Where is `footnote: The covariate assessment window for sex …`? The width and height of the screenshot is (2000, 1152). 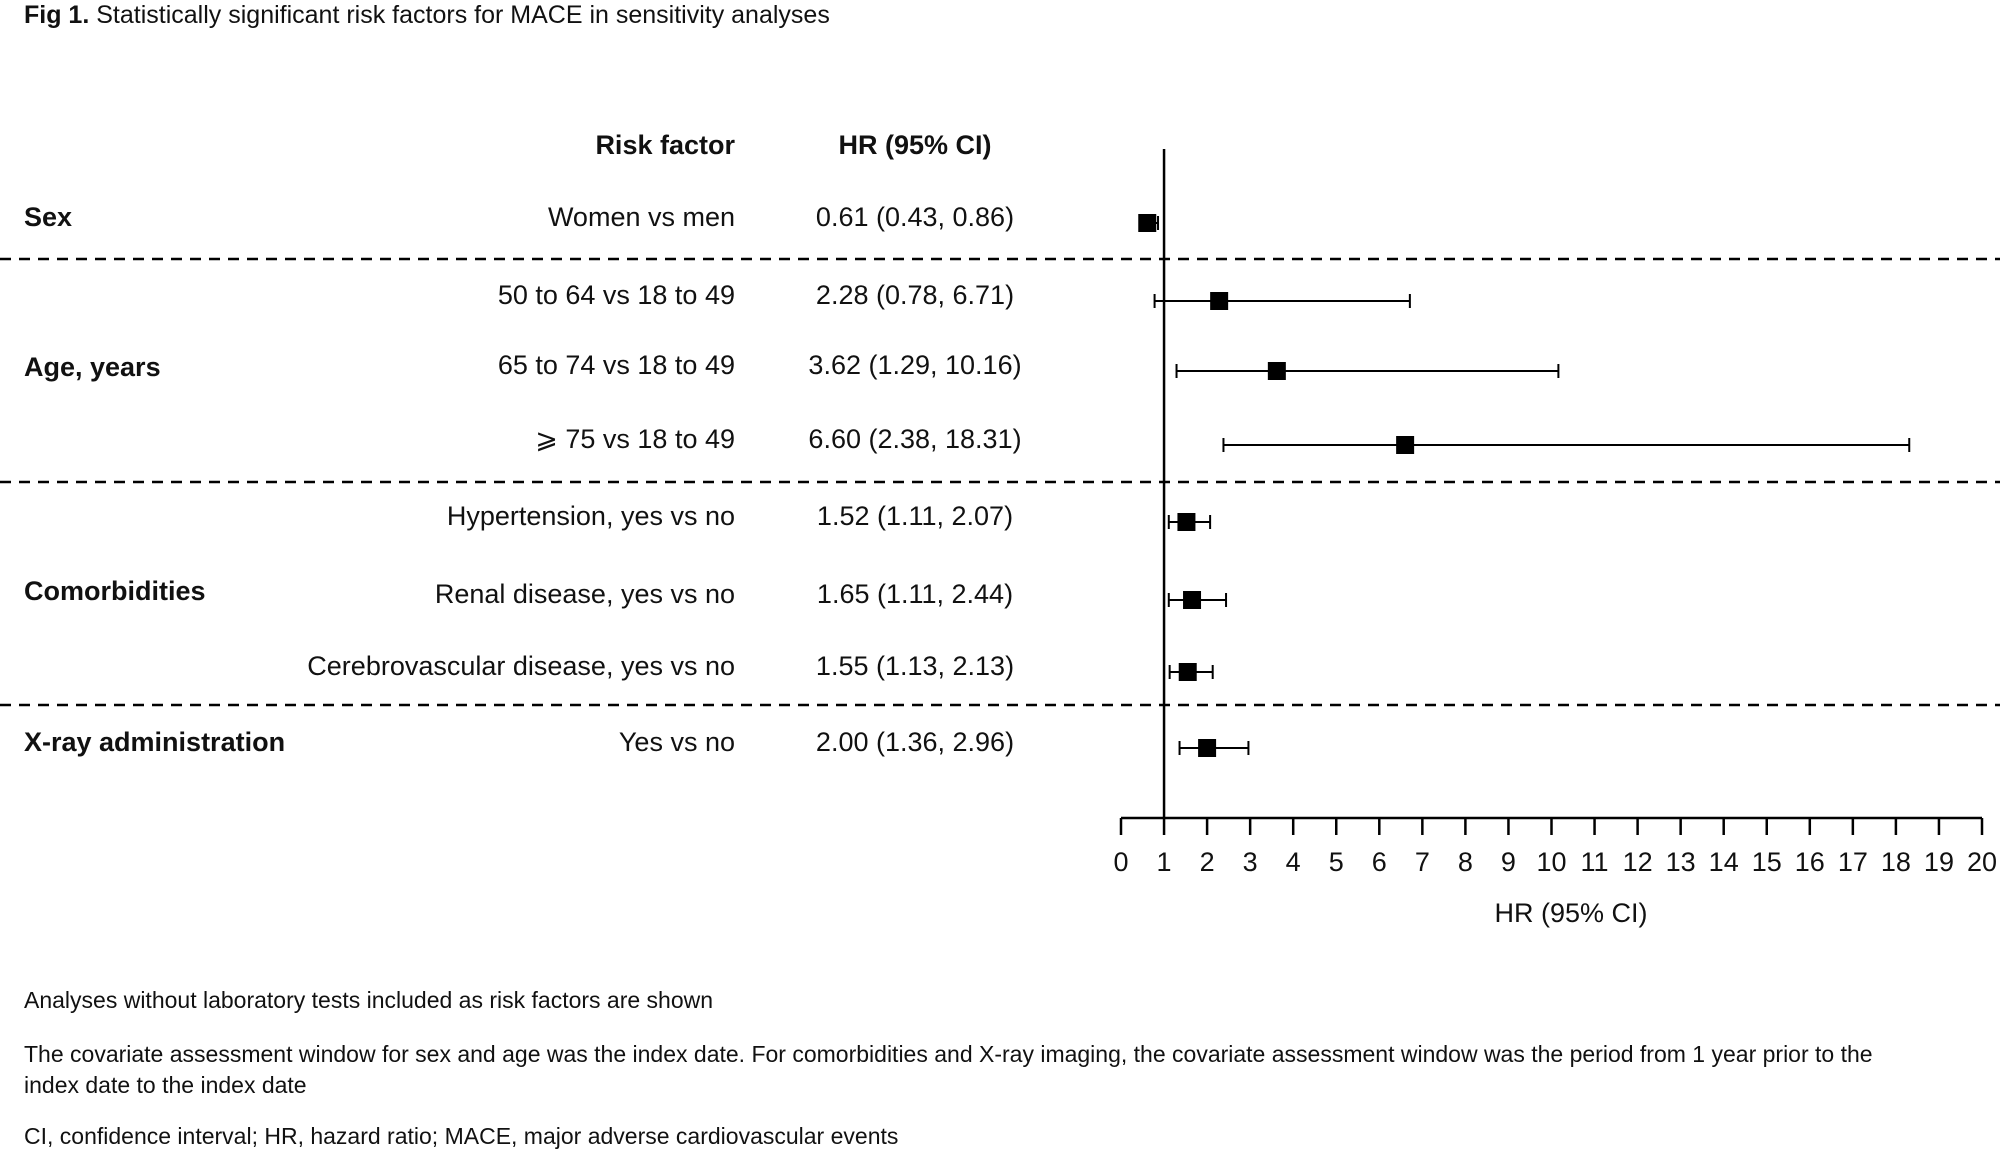
footnote: The covariate assessment window for sex … is located at coordinates (948, 1069).